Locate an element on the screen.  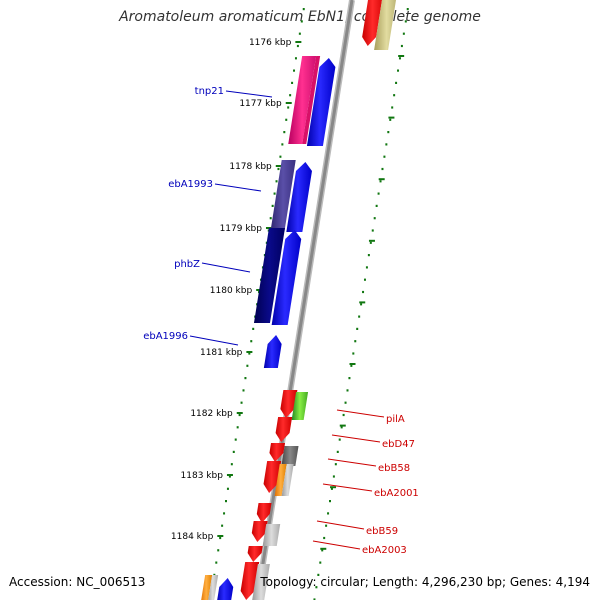
tnp21-feature is located at coordinates (302, 100).